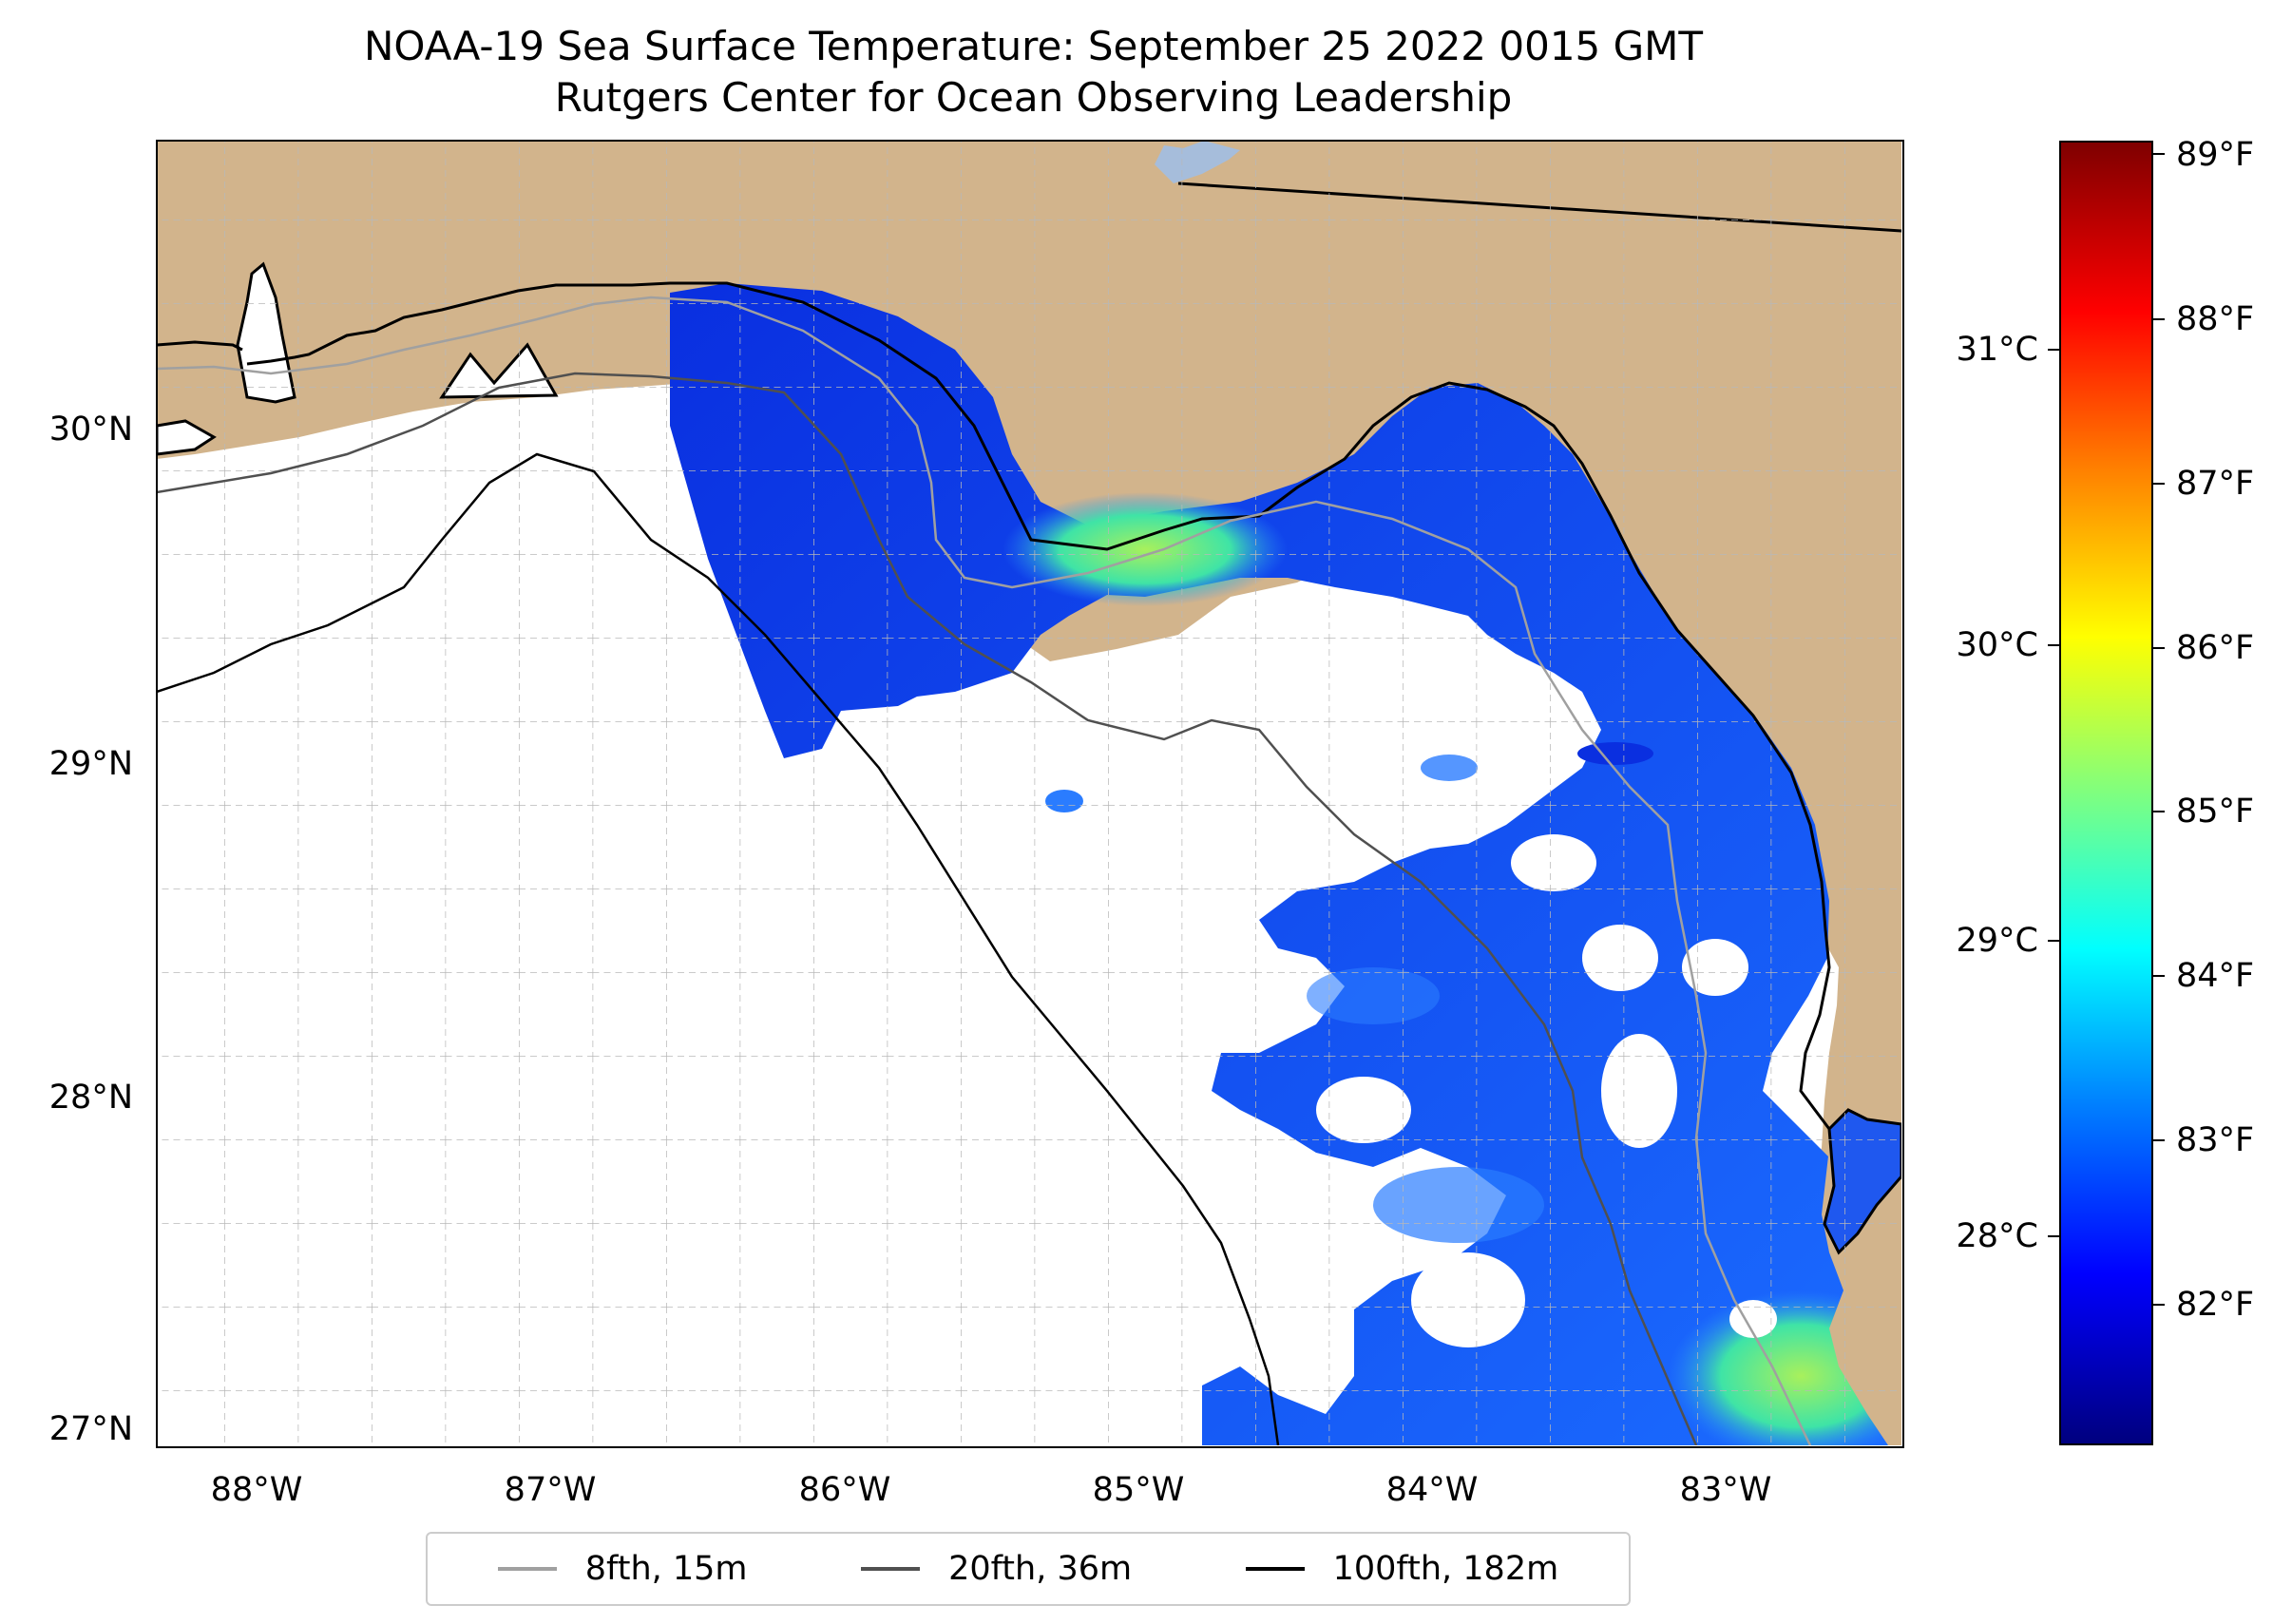 The image size is (2292, 1624). I want to click on colorbar-label-85f: 85°F, so click(2215, 812).